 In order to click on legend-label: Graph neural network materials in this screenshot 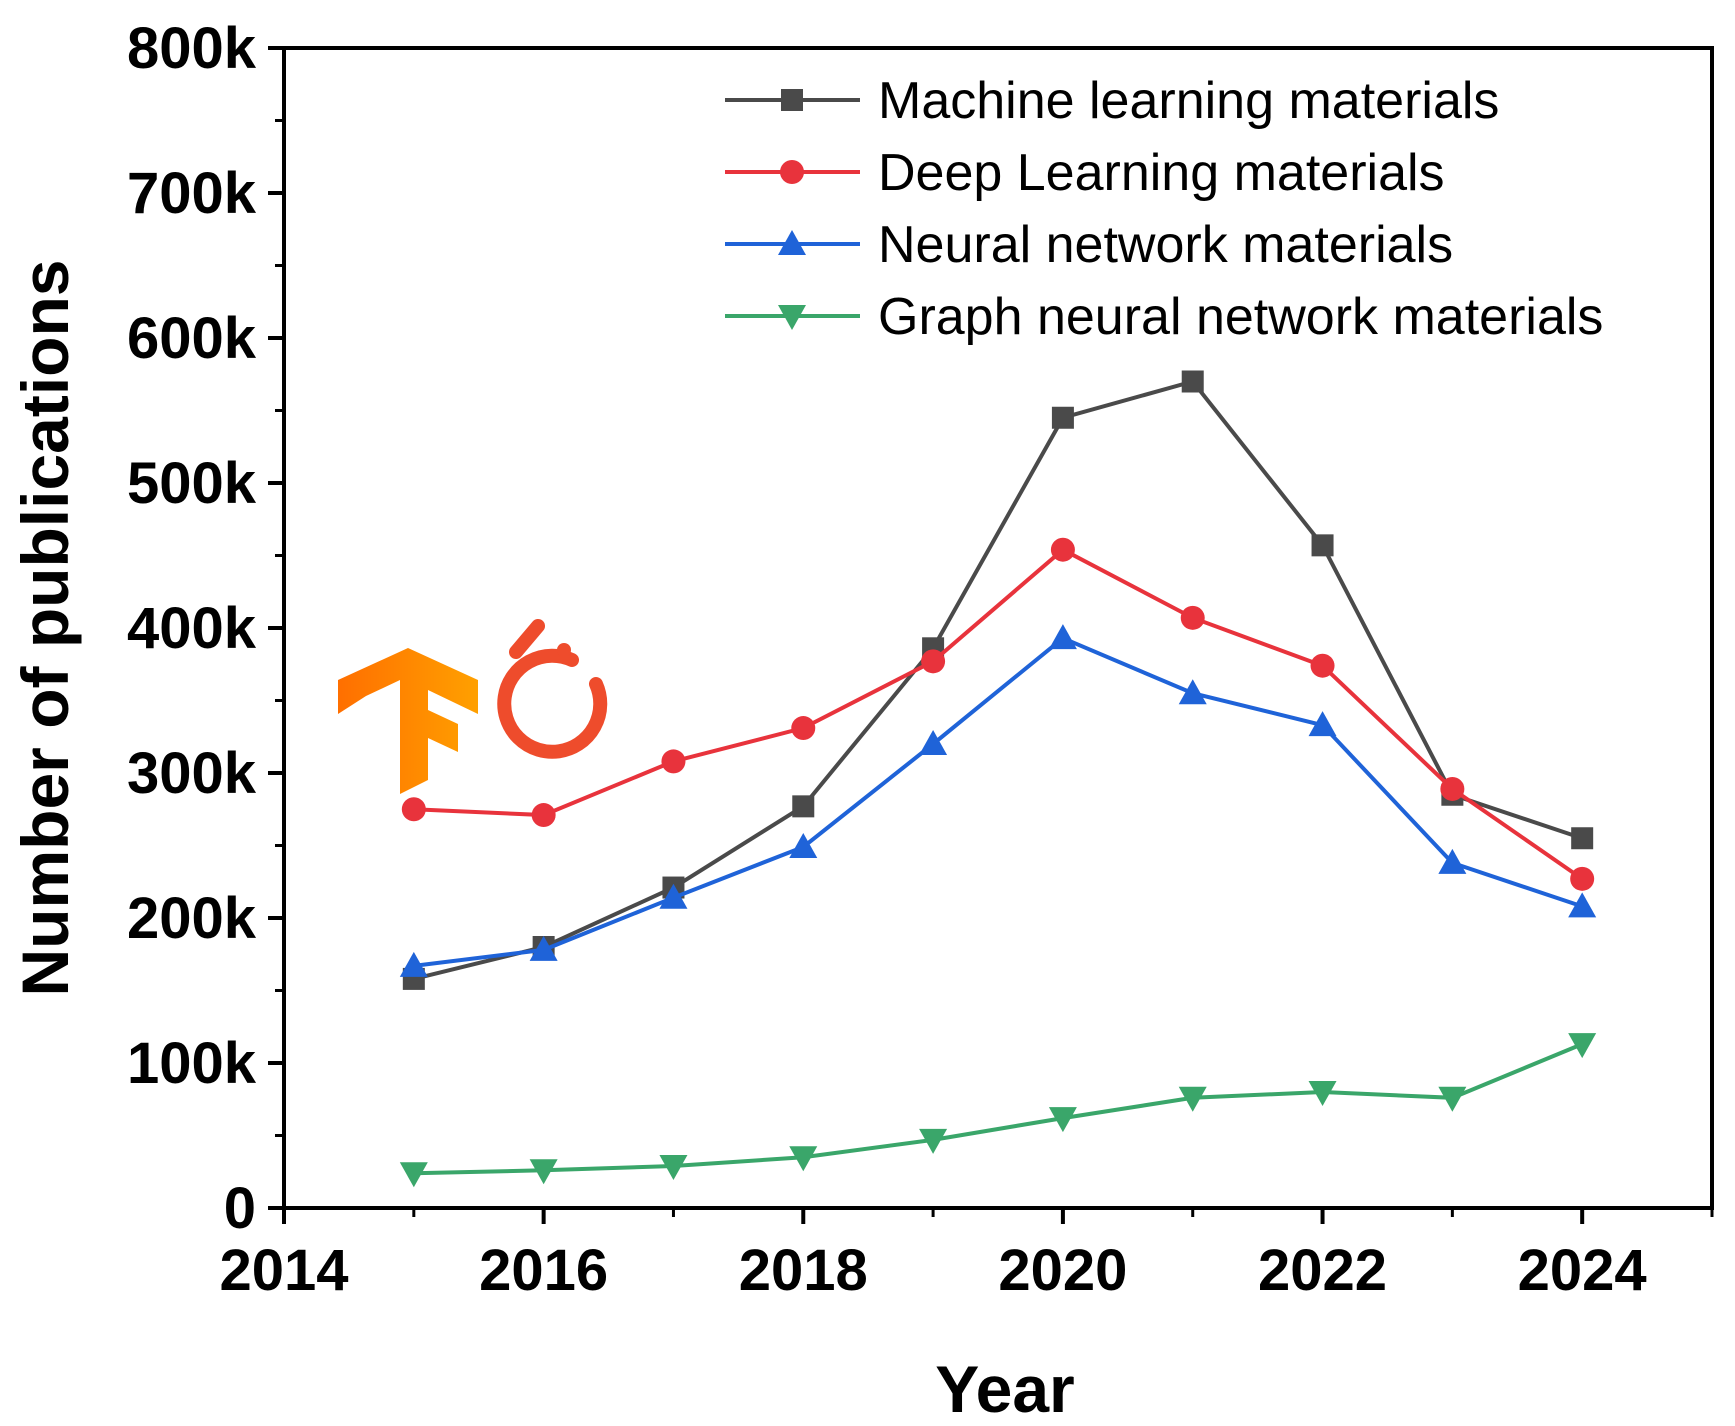, I will do `click(1240, 317)`.